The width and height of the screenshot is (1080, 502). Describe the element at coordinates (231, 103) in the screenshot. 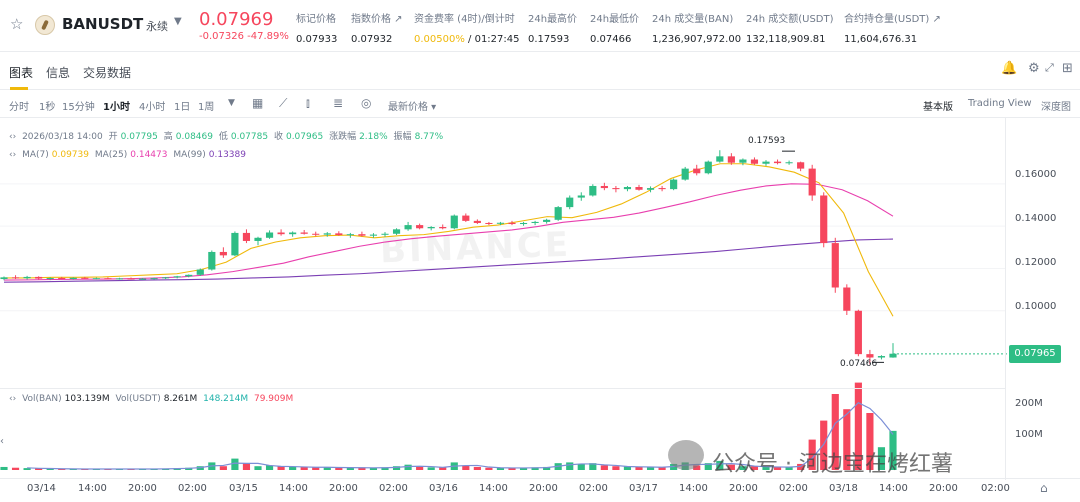

I see `interval-dropdown-icon: ▼` at that location.